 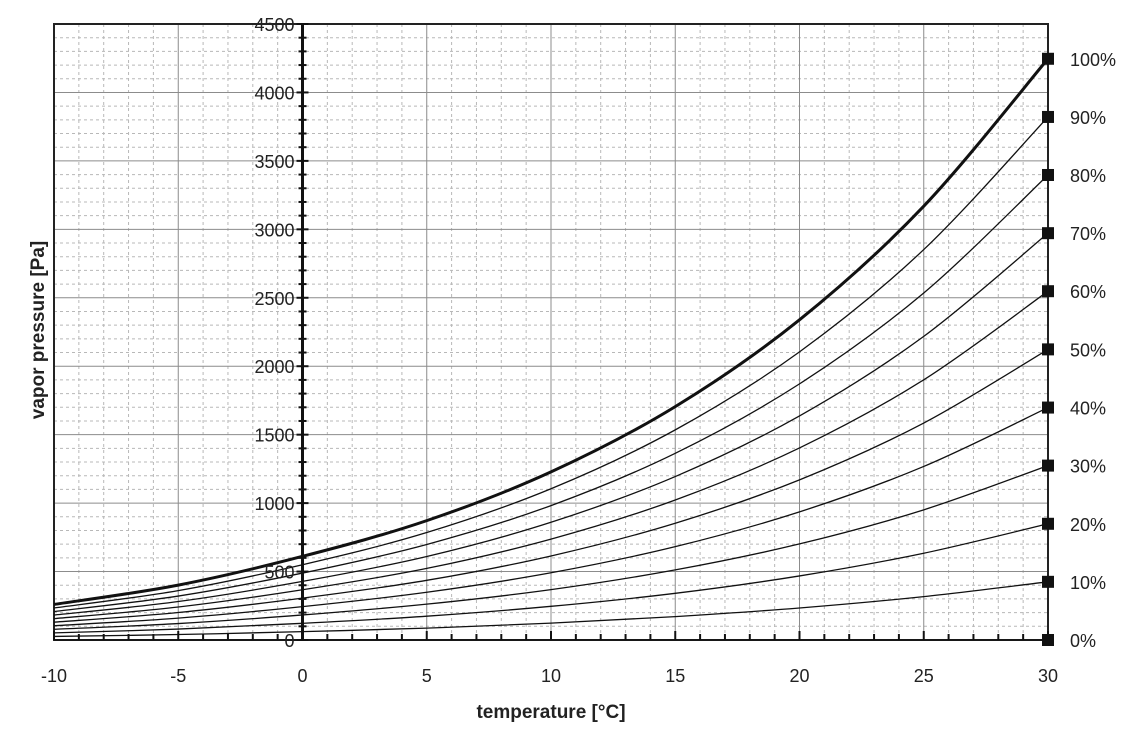 What do you see at coordinates (1048, 174) in the screenshot?
I see `marker-80-pct` at bounding box center [1048, 174].